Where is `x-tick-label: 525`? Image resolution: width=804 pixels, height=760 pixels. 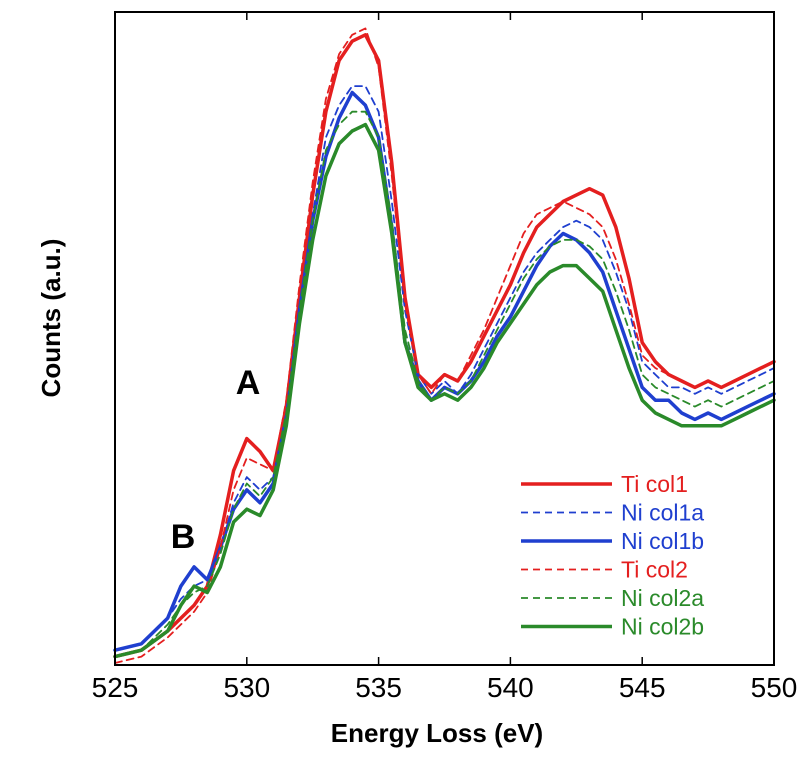 x-tick-label: 525 is located at coordinates (115, 687).